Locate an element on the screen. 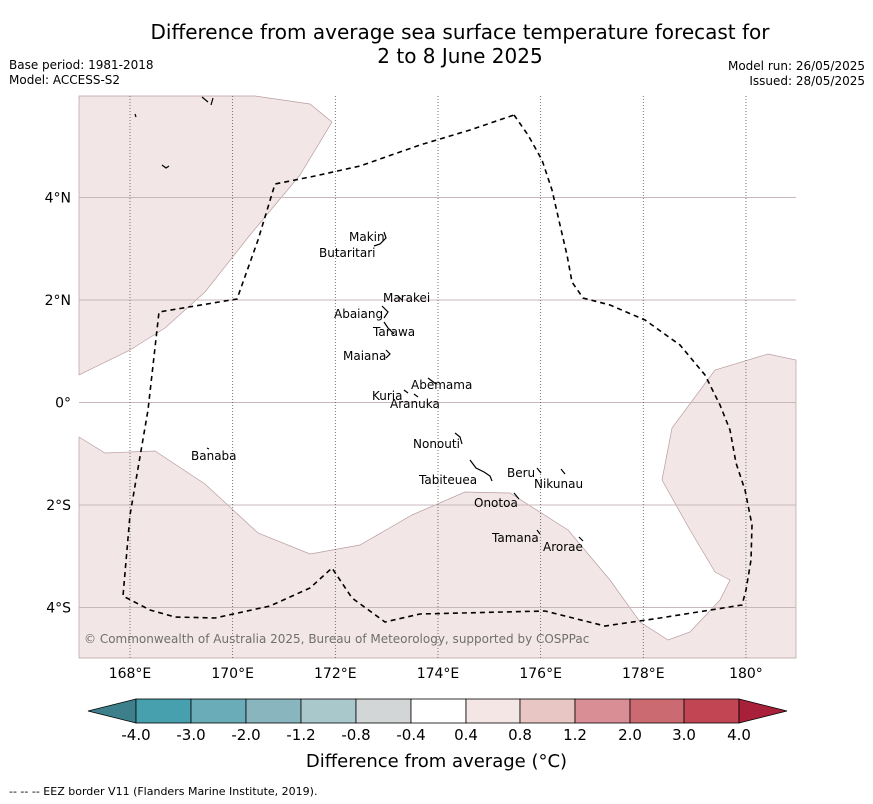 The height and width of the screenshot is (804, 873). colorbar-tick-label: 0.4 is located at coordinates (466, 735).